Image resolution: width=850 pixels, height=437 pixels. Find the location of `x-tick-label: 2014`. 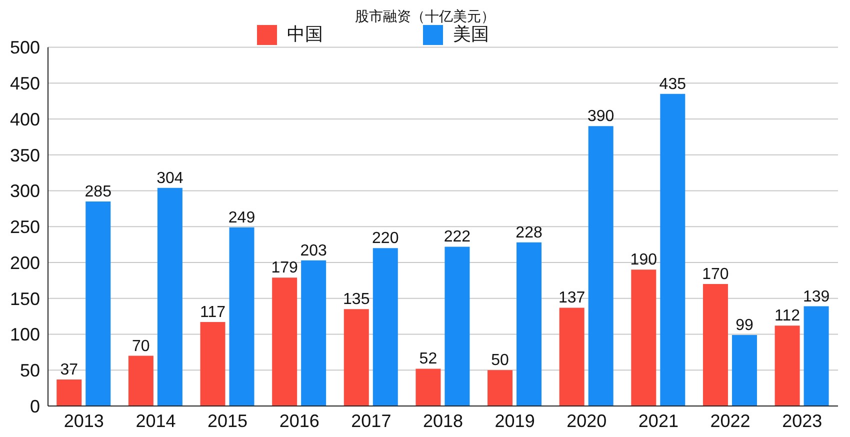

x-tick-label: 2014 is located at coordinates (156, 420).